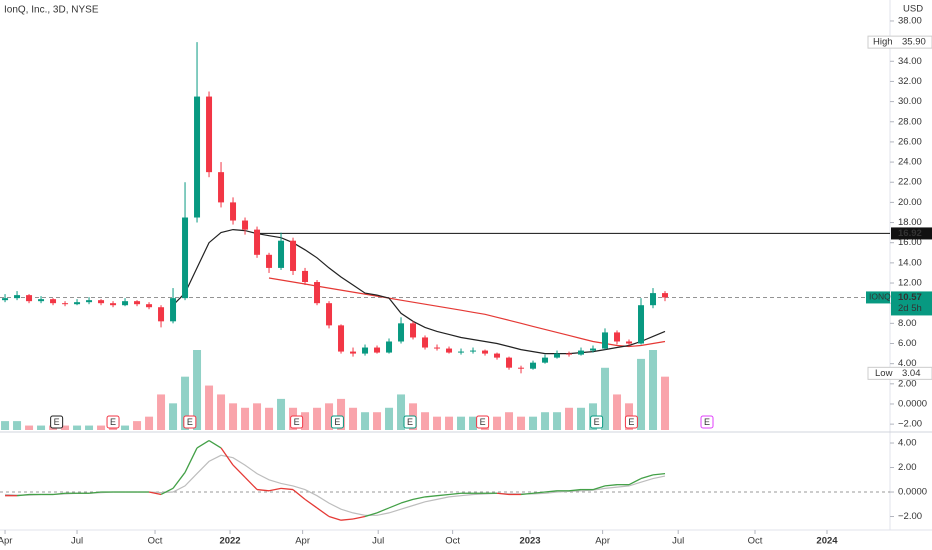 This screenshot has width=932, height=550. What do you see at coordinates (911, 233) in the screenshot?
I see `resistance-label-box` at bounding box center [911, 233].